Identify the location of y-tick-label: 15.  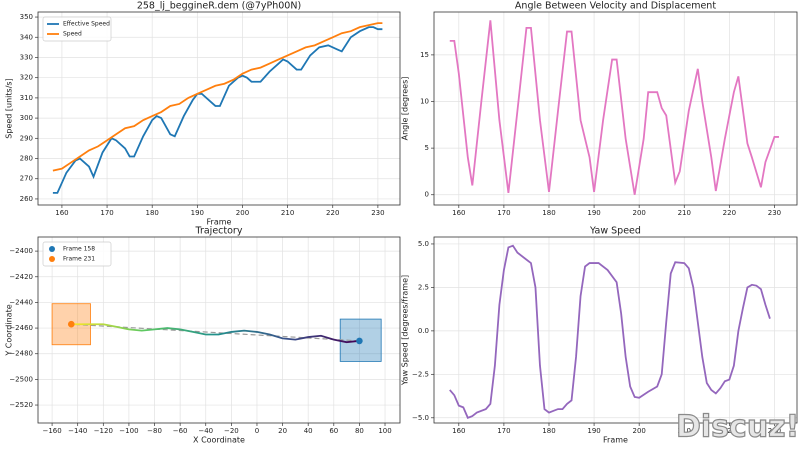
(424, 55).